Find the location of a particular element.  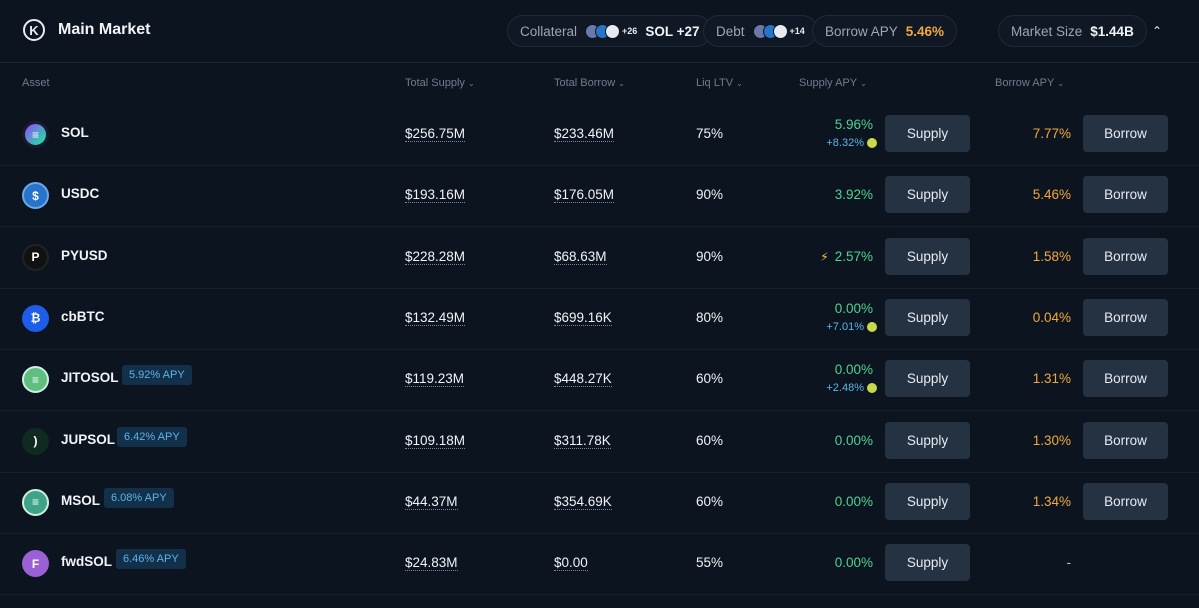

total-supply-value: $24.83M is located at coordinates (431, 563).